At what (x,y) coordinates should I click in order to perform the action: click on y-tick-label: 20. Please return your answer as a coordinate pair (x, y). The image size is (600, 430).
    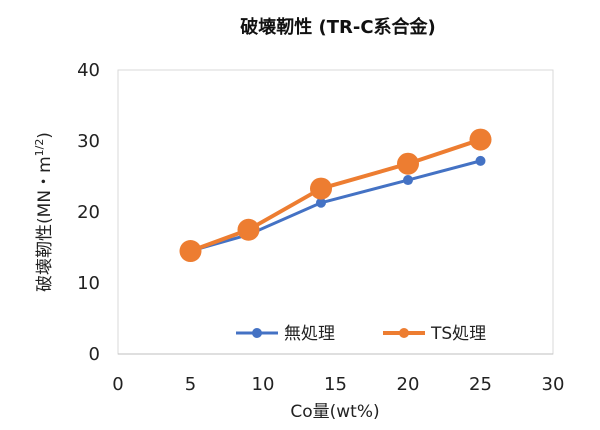
    Looking at the image, I should click on (88, 212).